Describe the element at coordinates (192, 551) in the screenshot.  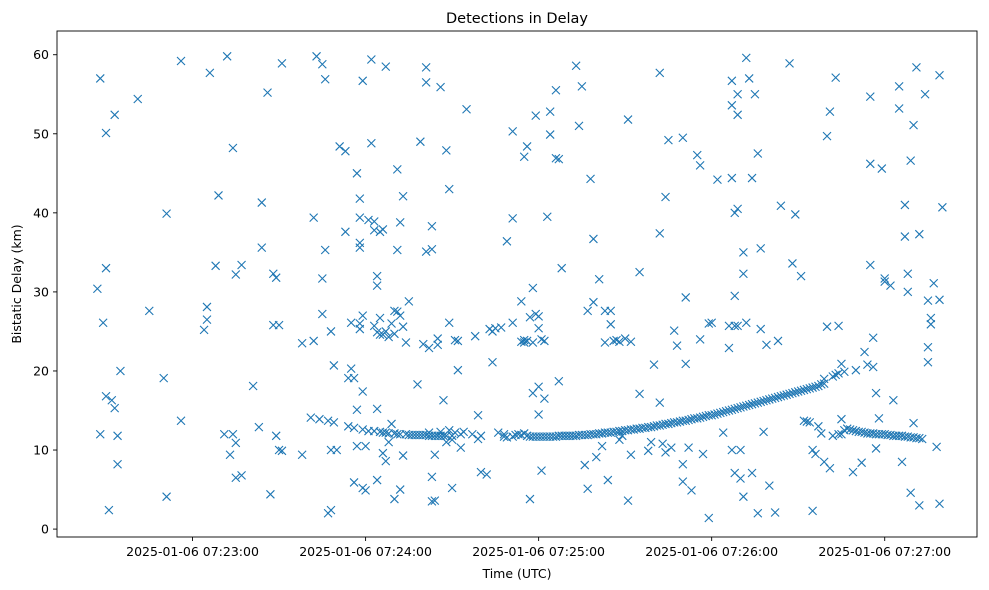
I see `x-tick-label: 2025-01-06 07:23:00` at that location.